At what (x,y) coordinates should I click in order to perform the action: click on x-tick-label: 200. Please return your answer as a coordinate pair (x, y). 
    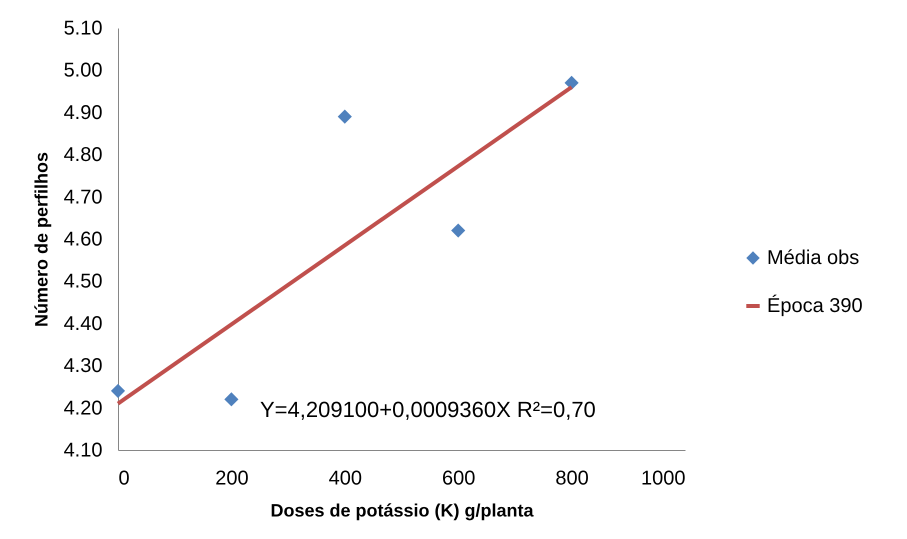
    Looking at the image, I should click on (232, 479).